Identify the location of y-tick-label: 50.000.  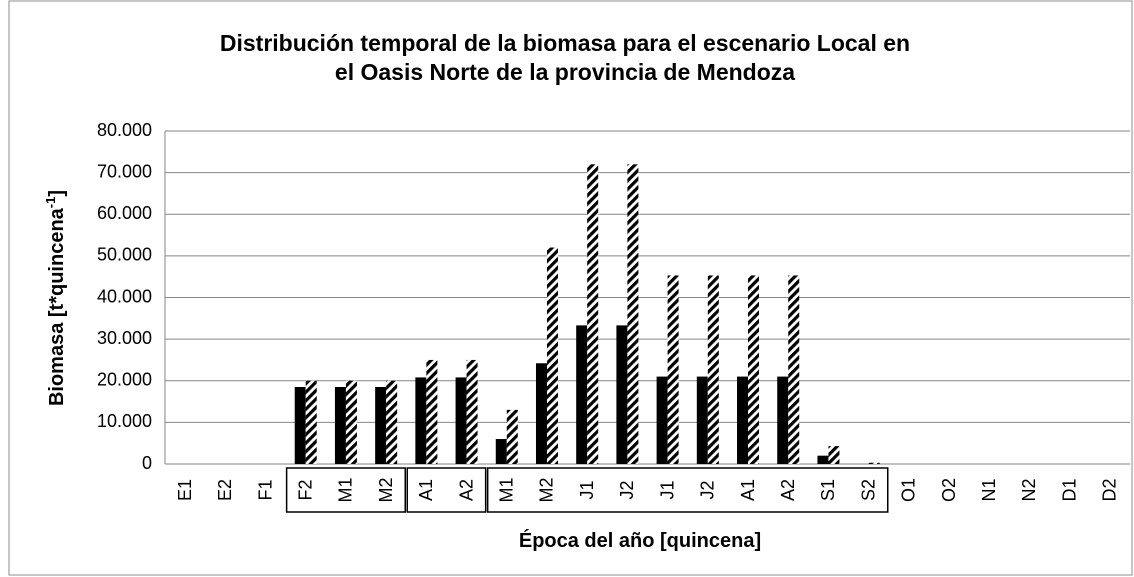
(124, 255).